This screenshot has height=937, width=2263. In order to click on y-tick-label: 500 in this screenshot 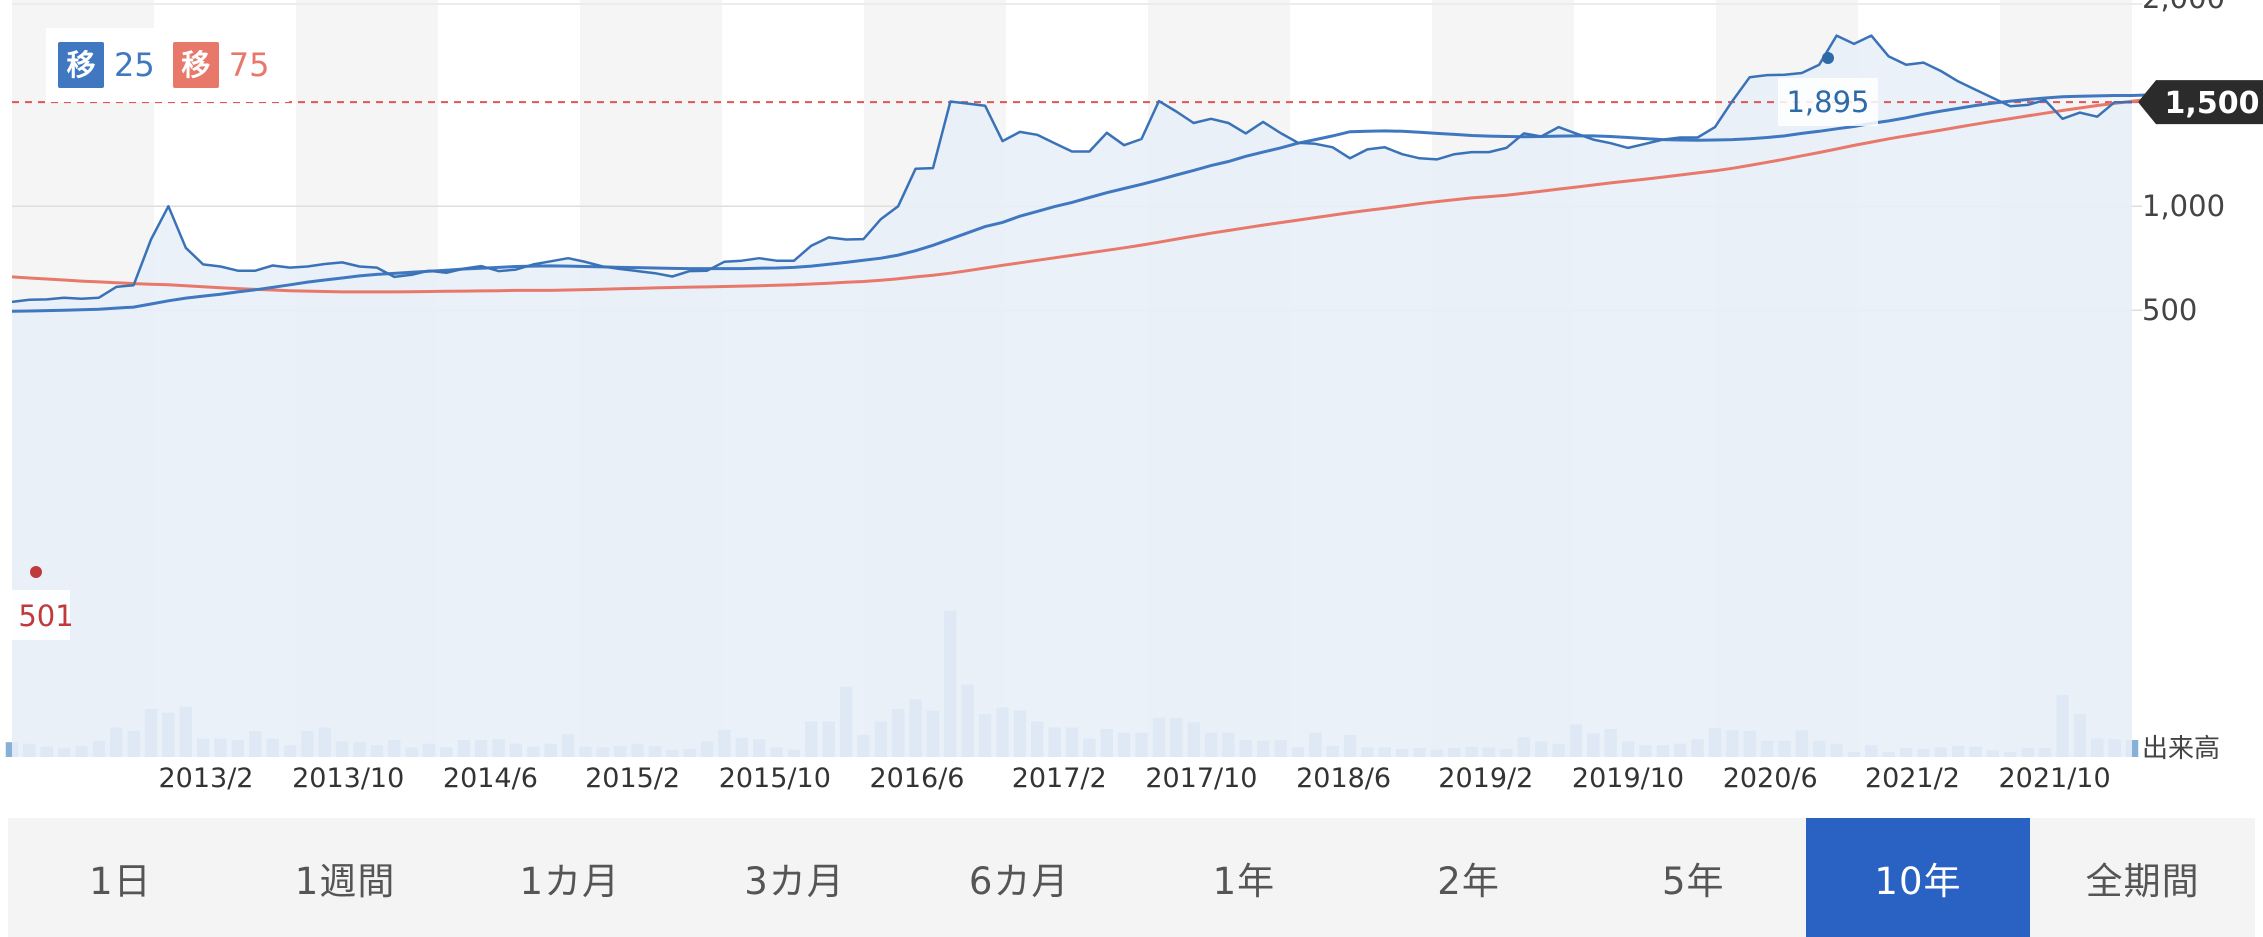, I will do `click(2169, 310)`.